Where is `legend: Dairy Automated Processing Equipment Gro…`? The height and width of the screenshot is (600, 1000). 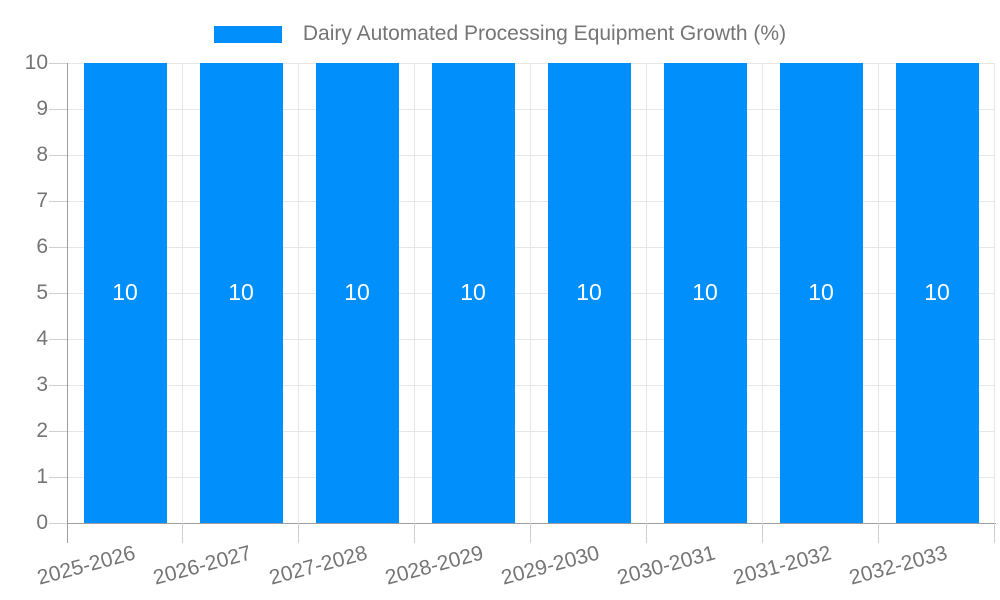
legend: Dairy Automated Processing Equipment Gro… is located at coordinates (500, 34).